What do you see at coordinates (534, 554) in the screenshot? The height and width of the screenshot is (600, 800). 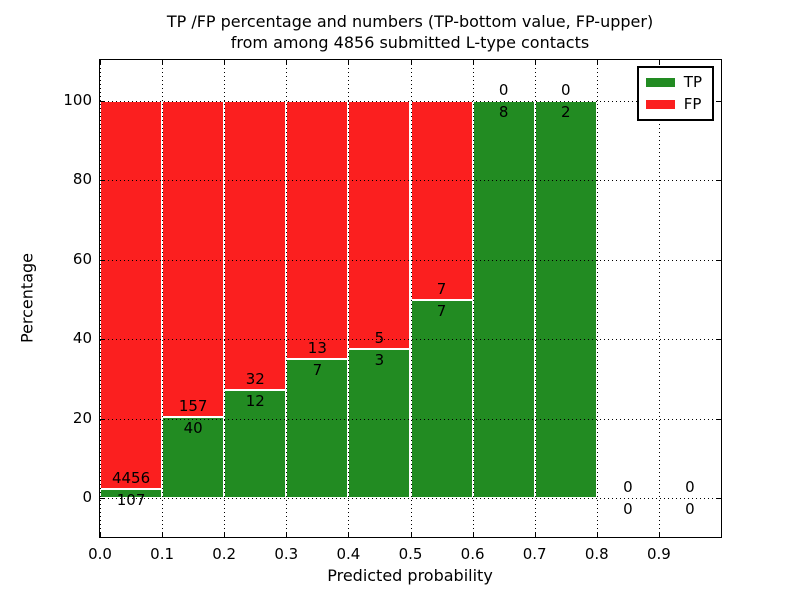 I see `x-tick-label: 0.7` at bounding box center [534, 554].